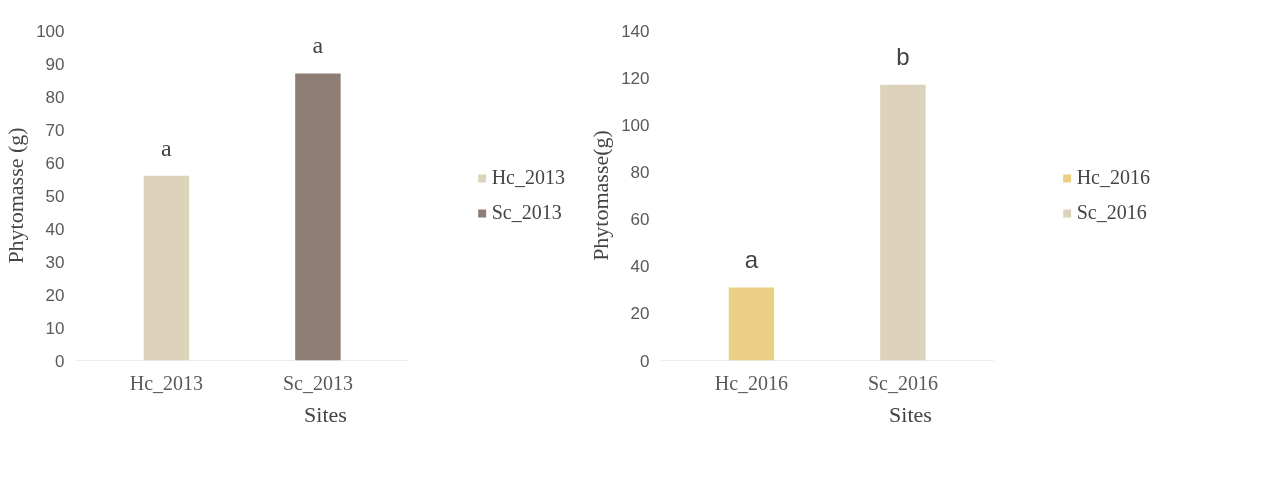  I want to click on legend-label: Hc_2013, so click(528, 177).